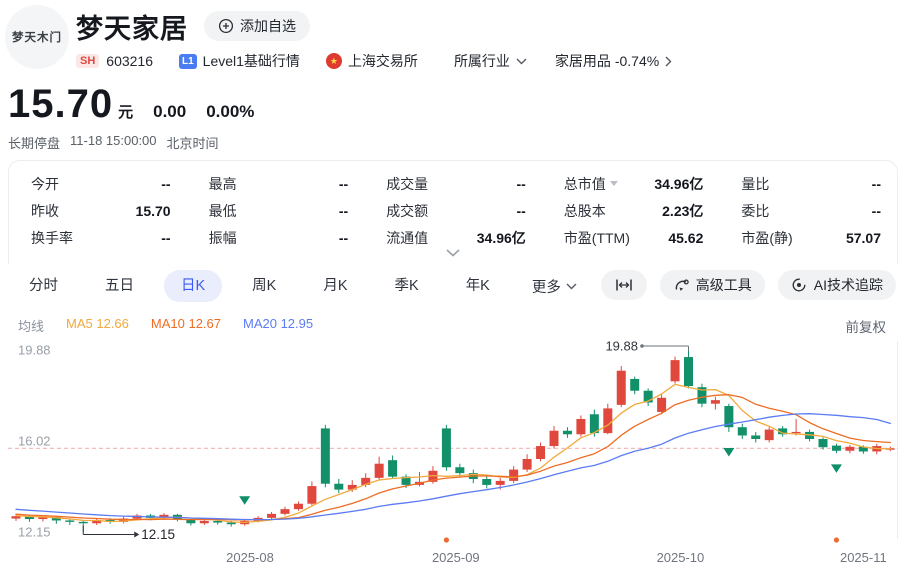  I want to click on stat-value: 15.70, so click(153, 210).